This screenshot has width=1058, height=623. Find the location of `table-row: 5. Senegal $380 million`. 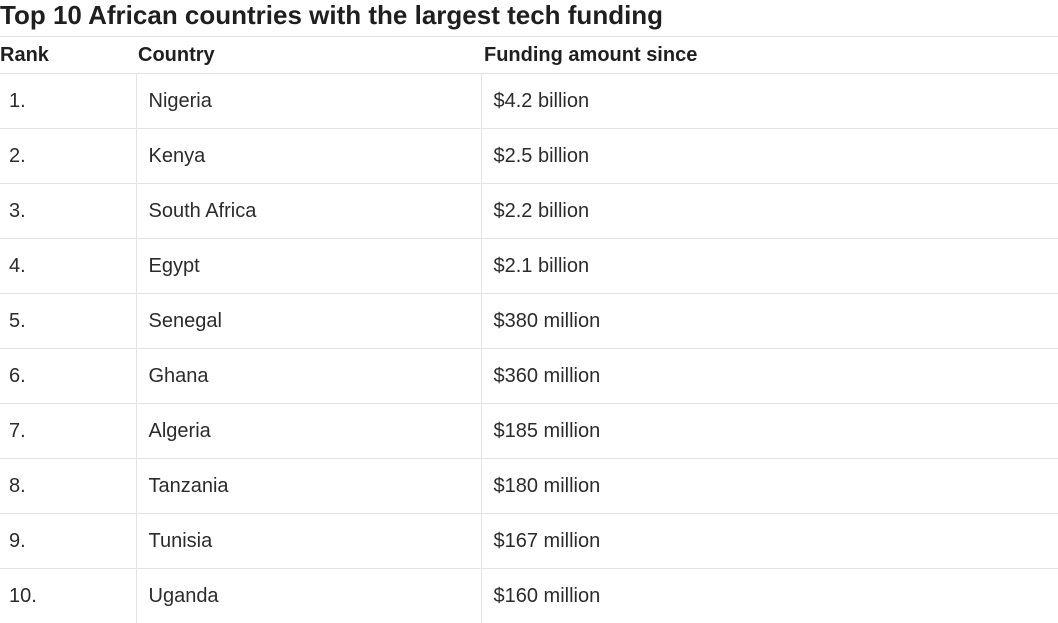

table-row: 5. Senegal $380 million is located at coordinates (529, 321).